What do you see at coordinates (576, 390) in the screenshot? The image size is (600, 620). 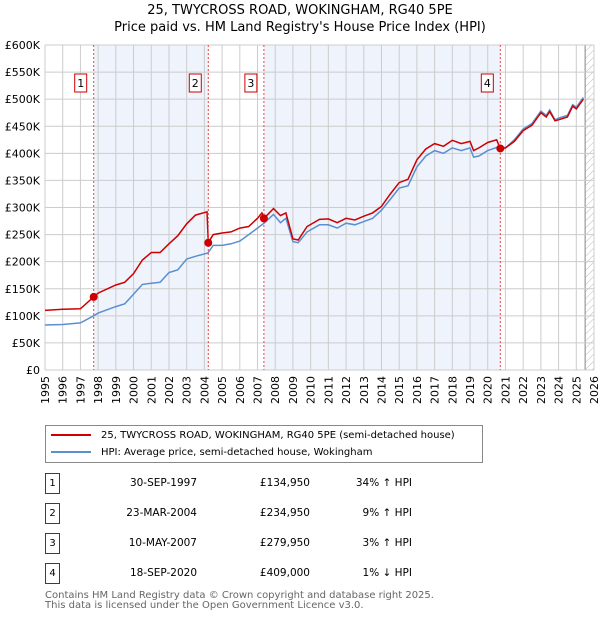 I see `x-tick-label: 2025` at bounding box center [576, 390].